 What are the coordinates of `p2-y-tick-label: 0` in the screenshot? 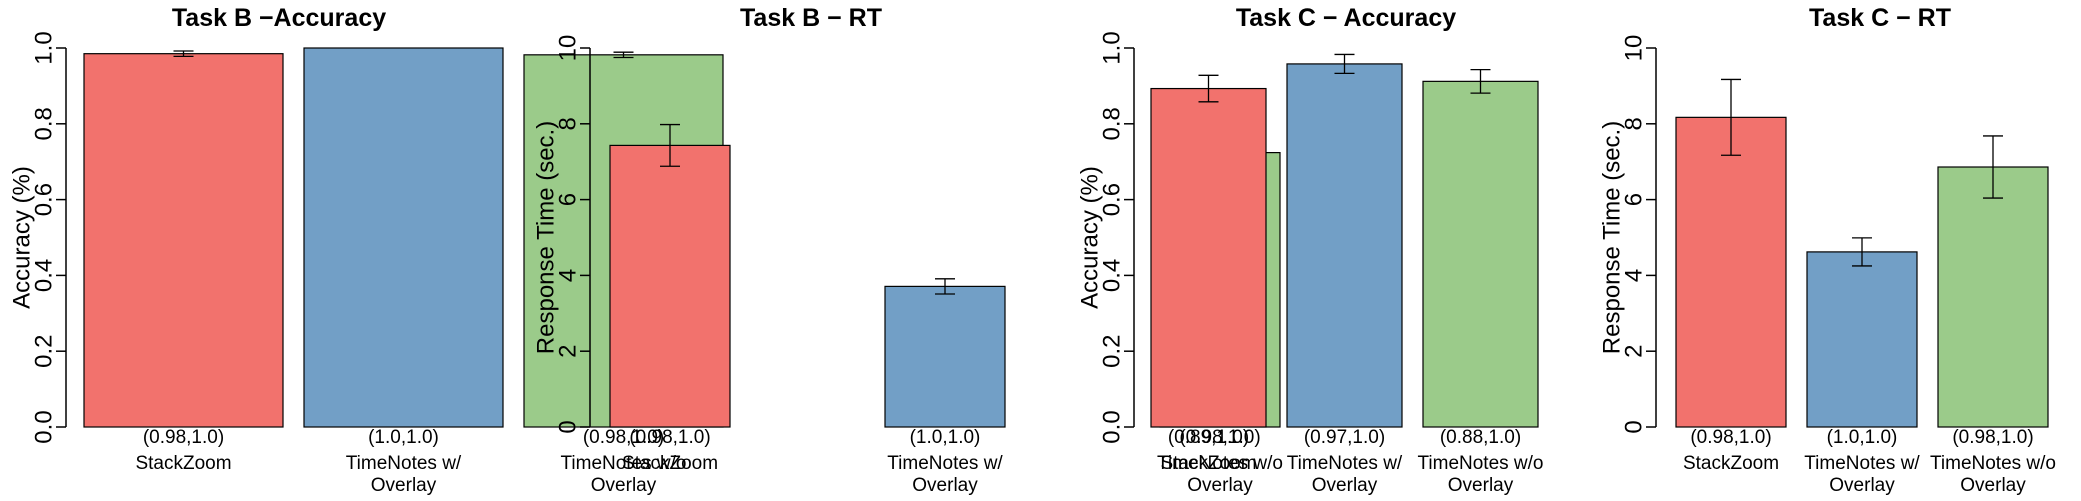 It's located at (568, 426).